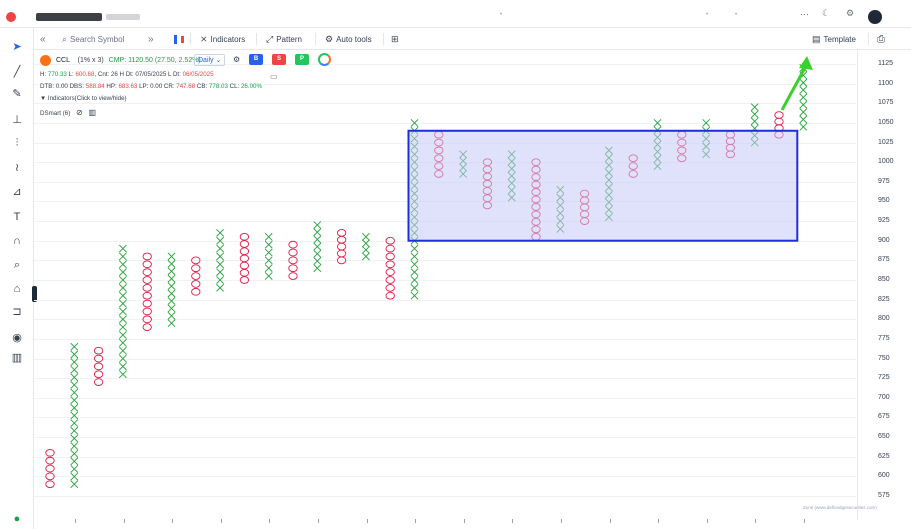 The image size is (911, 529). Describe the element at coordinates (324, 60) in the screenshot. I see `circle-indicator-icon` at that location.